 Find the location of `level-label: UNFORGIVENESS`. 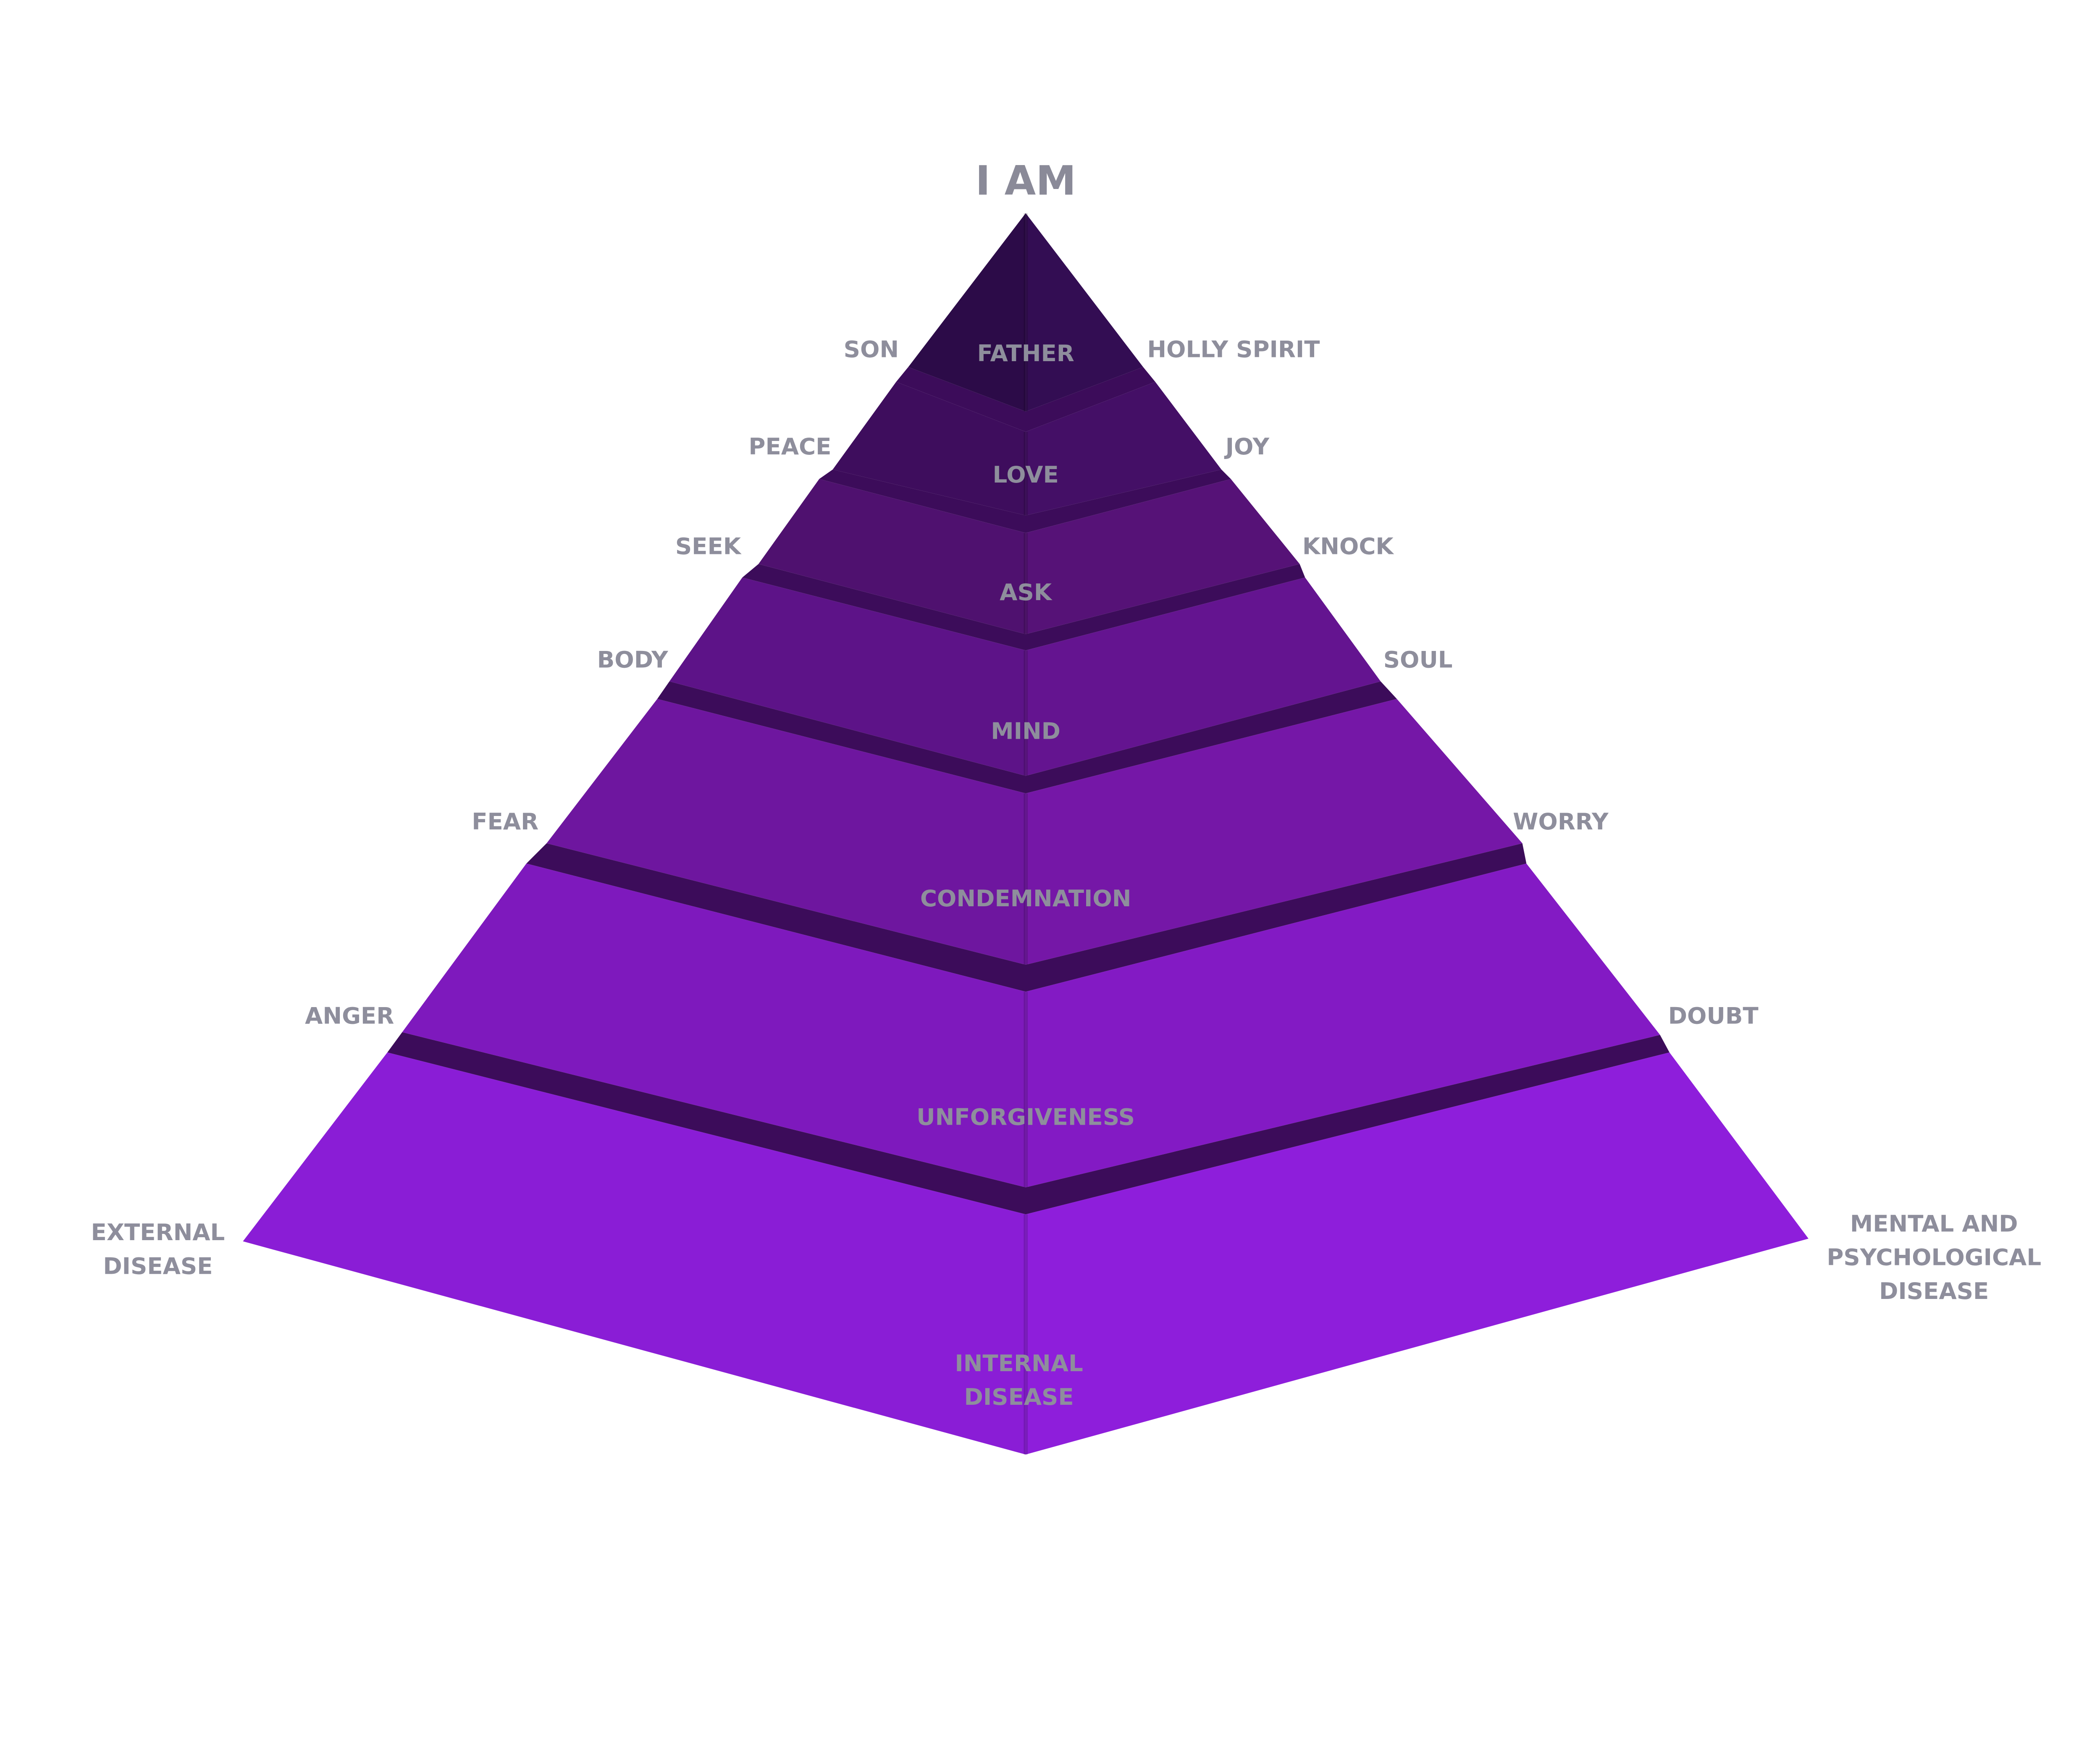

level-label: UNFORGIVENESS is located at coordinates (1025, 1117).